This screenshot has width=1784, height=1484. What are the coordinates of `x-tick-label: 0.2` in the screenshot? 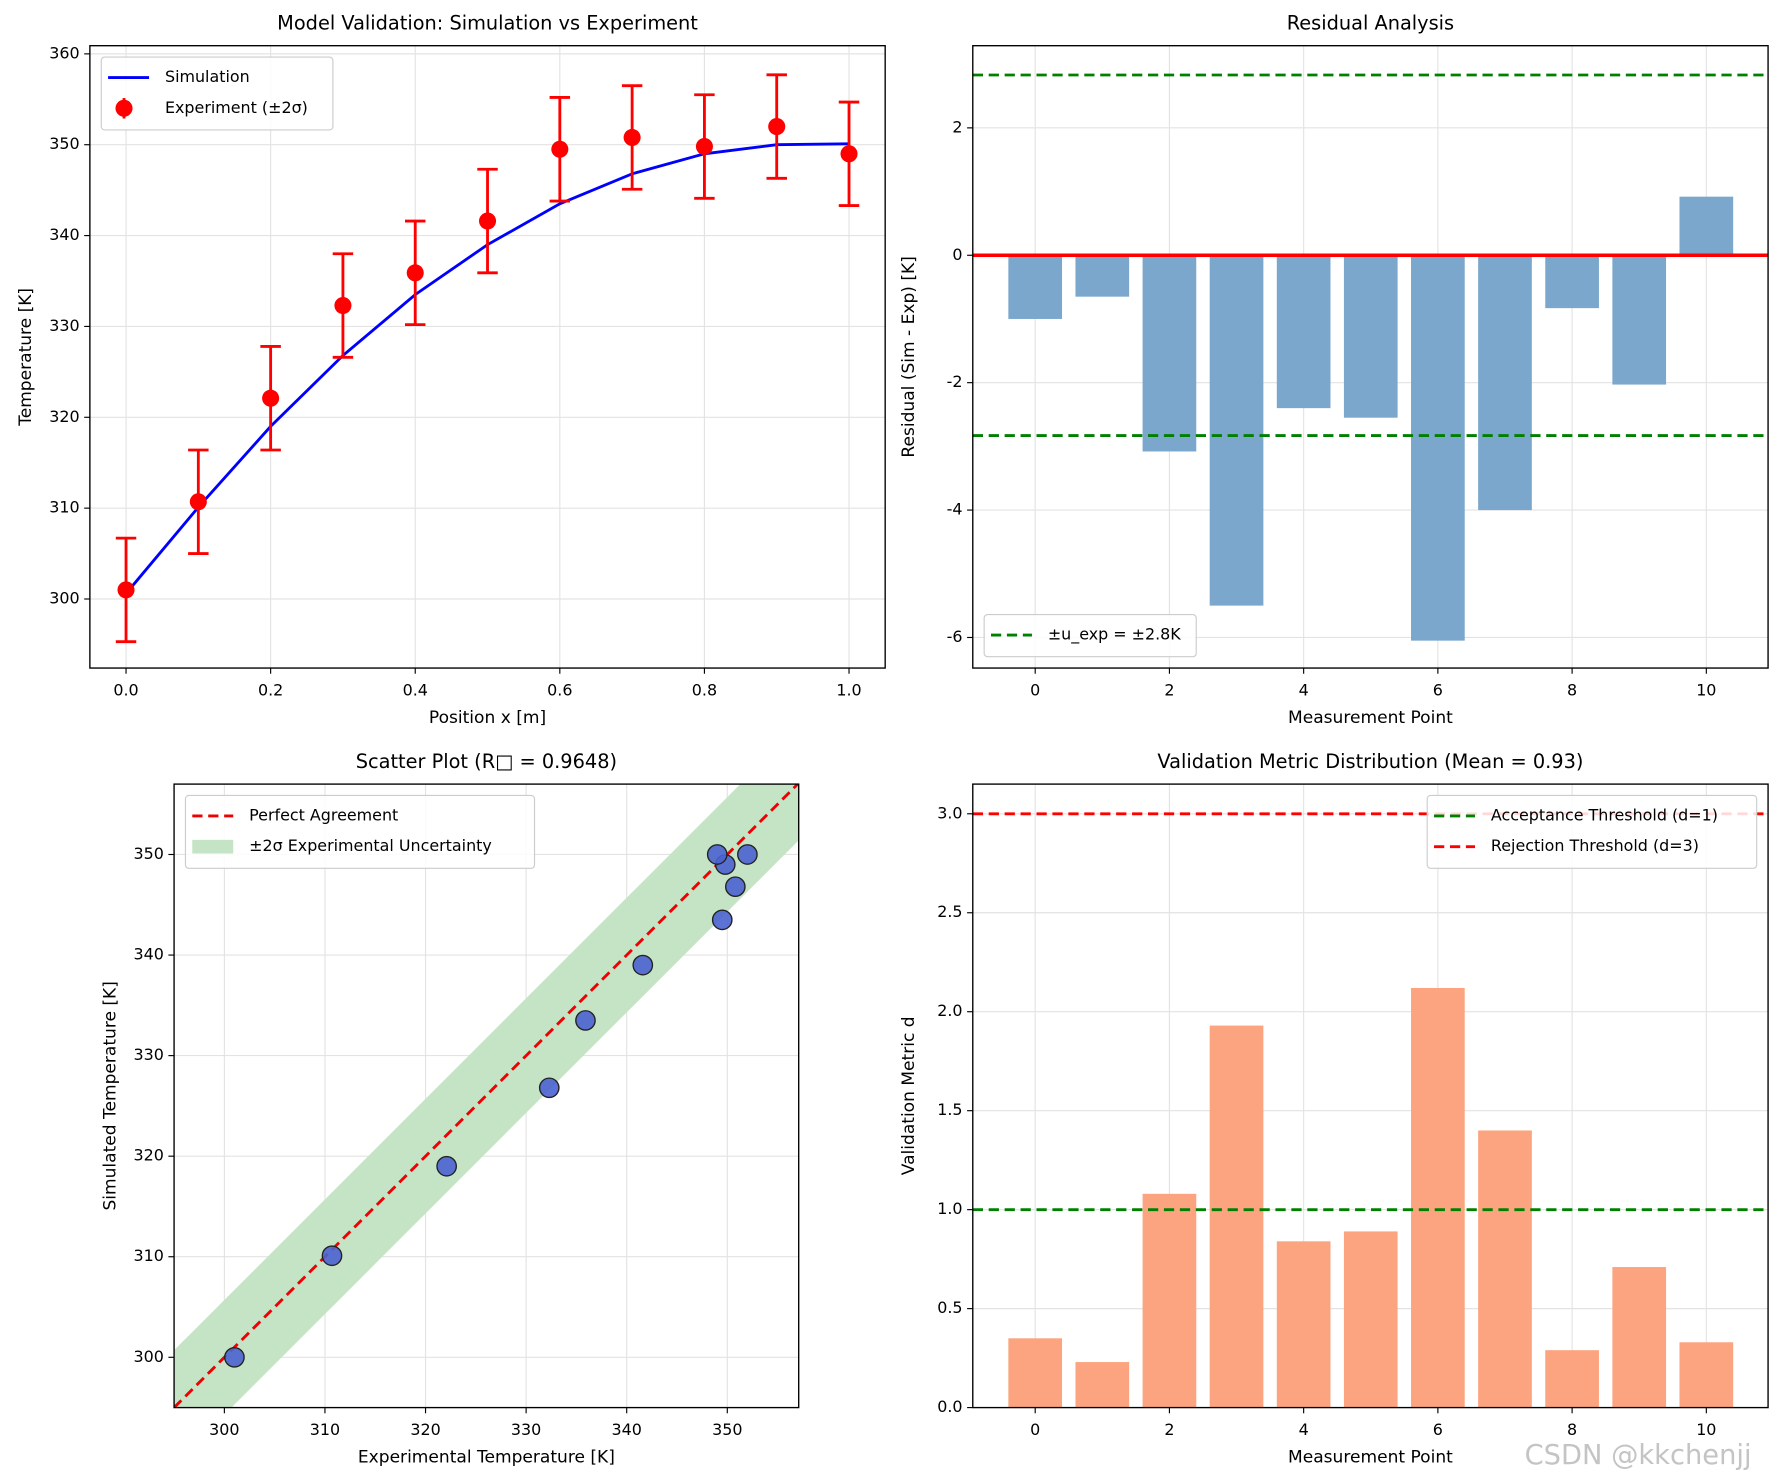 It's located at (270, 689).